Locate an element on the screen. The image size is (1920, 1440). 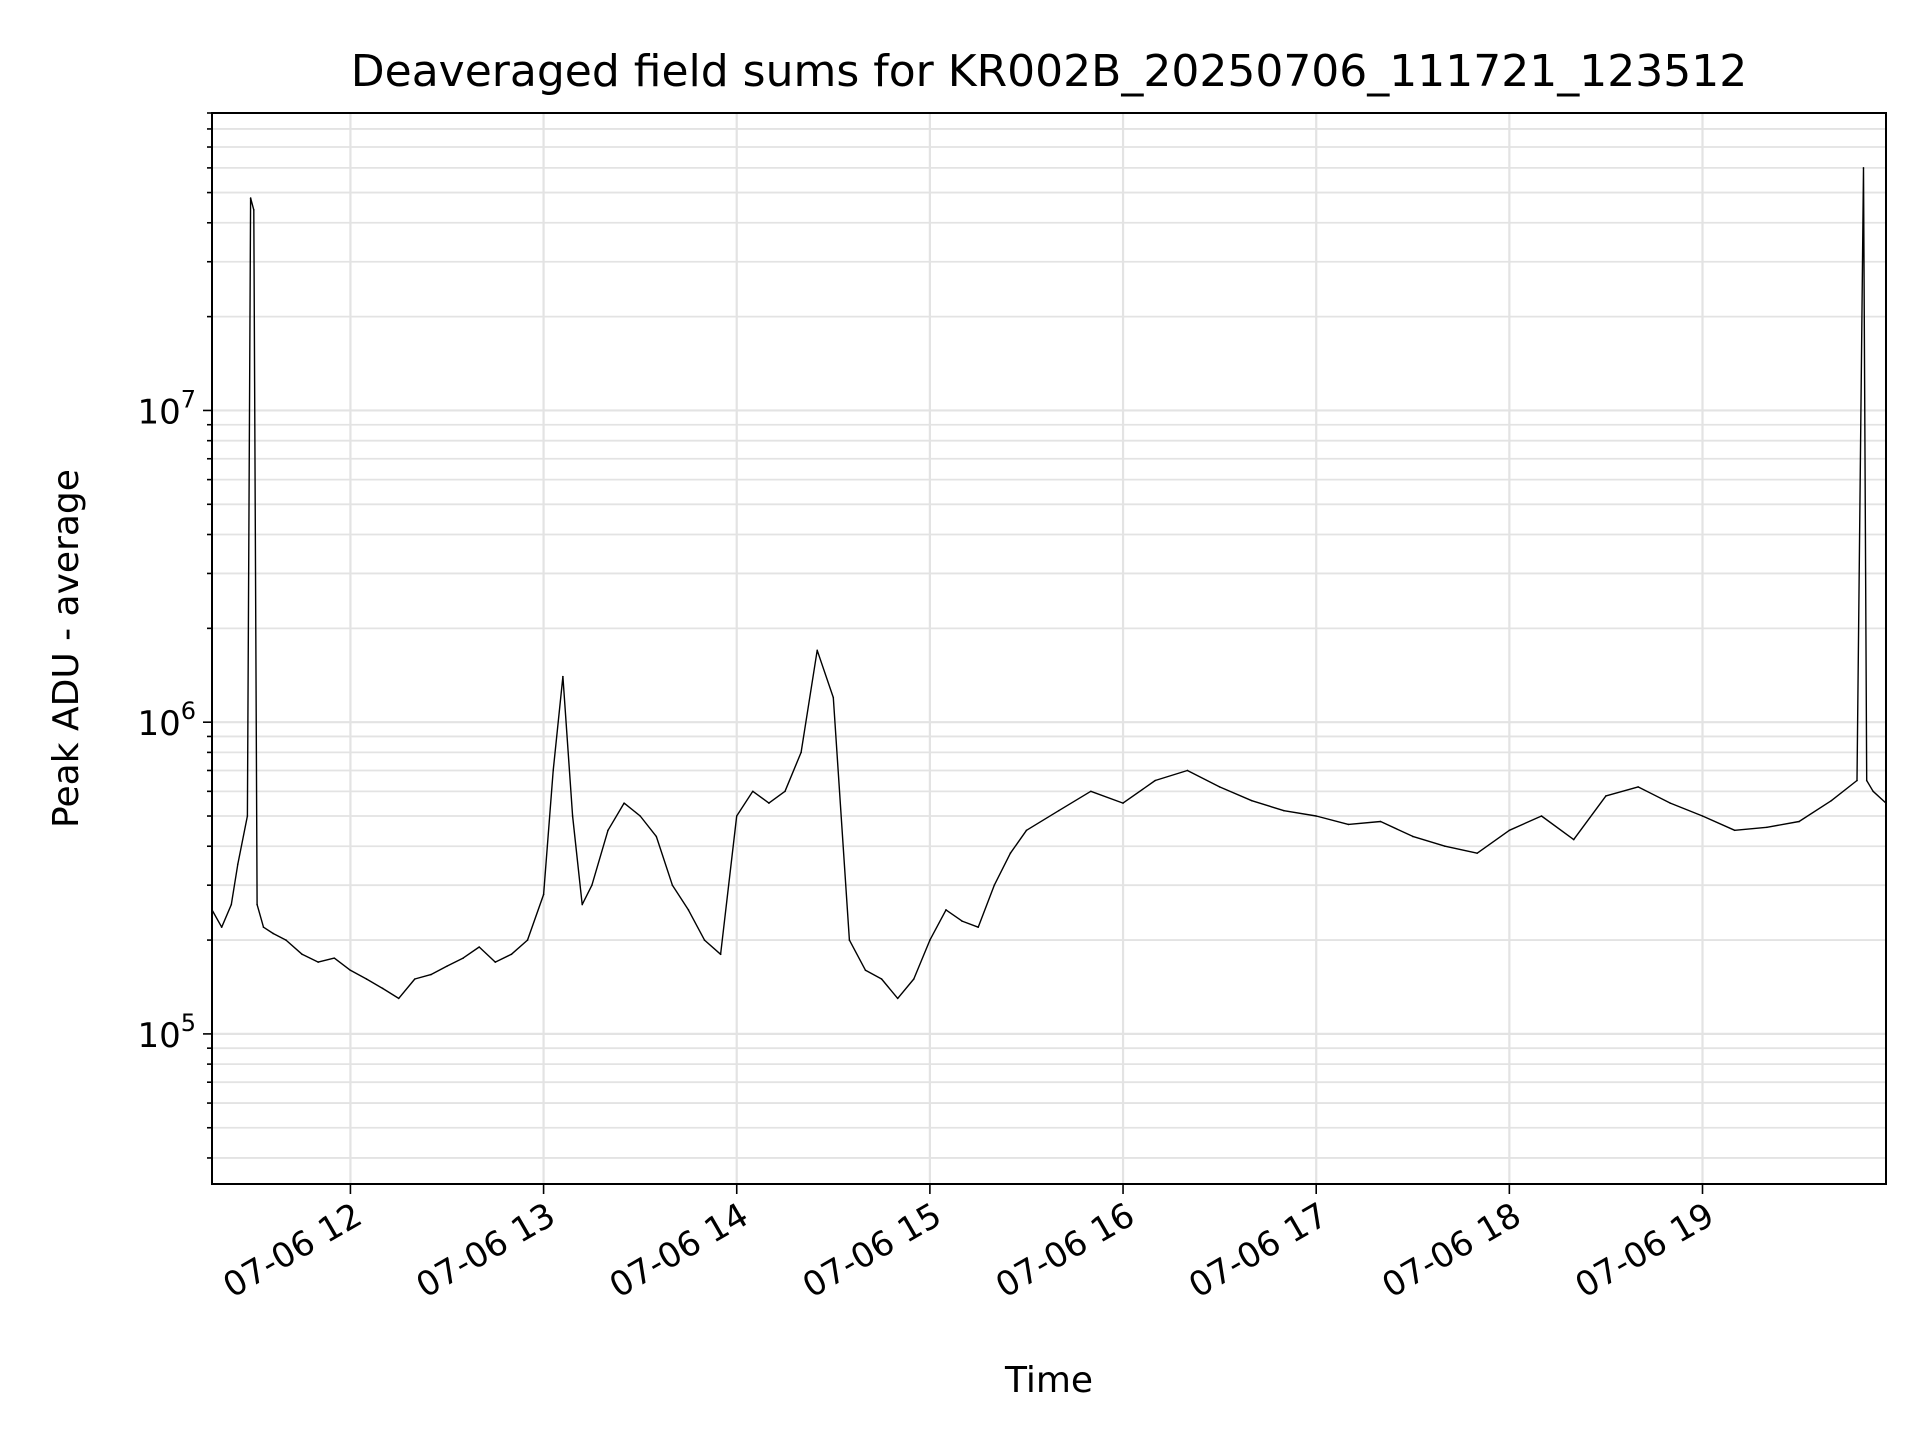
y-tick-label: 10⁵ is located at coordinates (166, 1032).